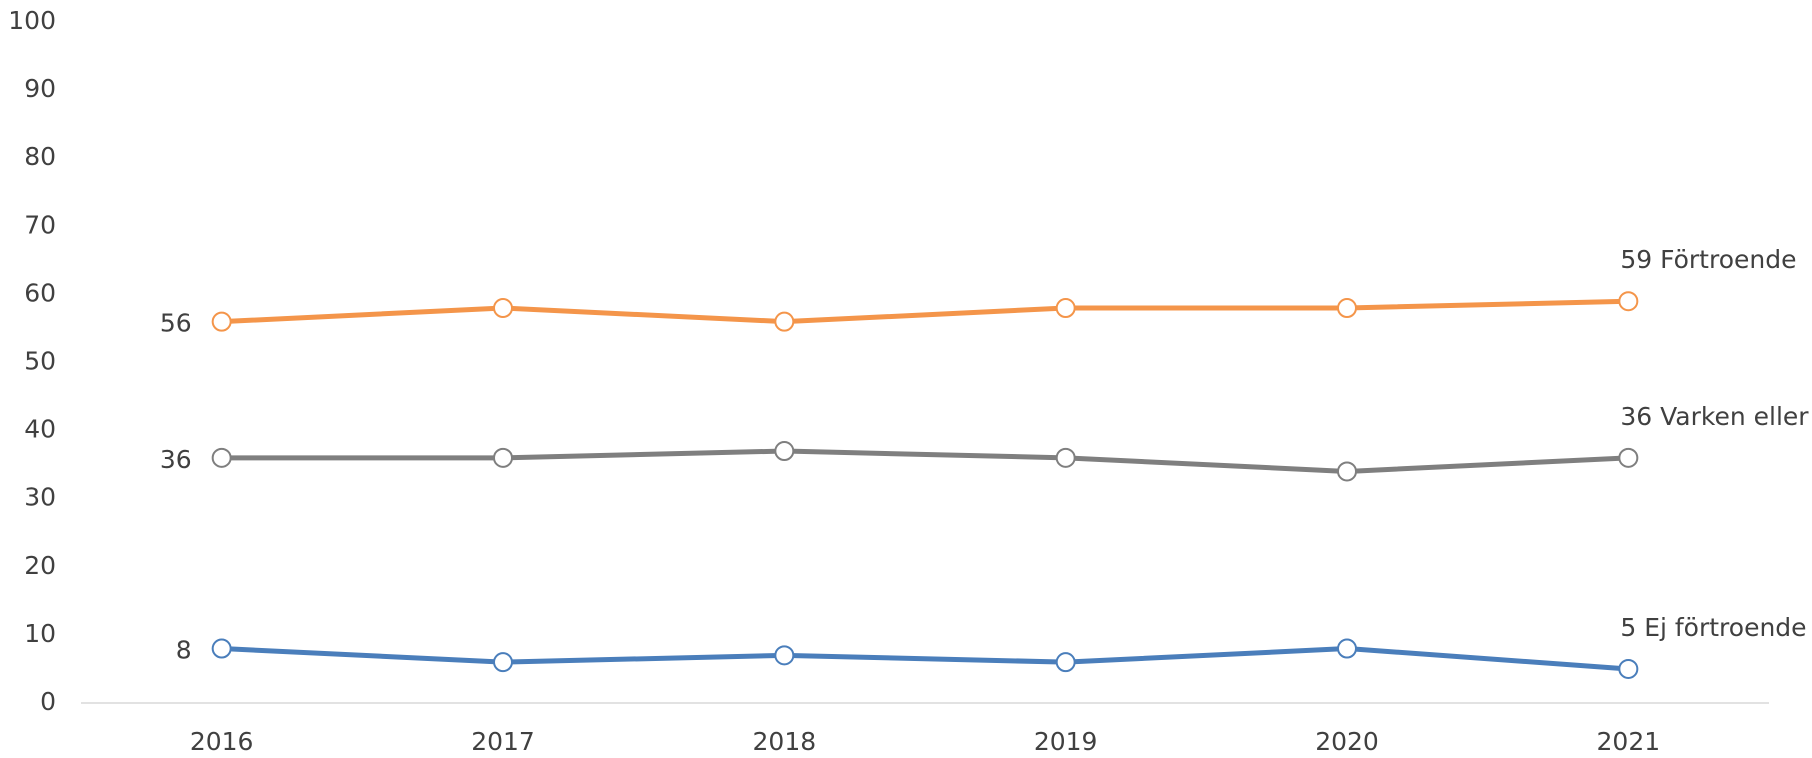  What do you see at coordinates (1636, 259) in the screenshot?
I see `data-label: 59` at bounding box center [1636, 259].